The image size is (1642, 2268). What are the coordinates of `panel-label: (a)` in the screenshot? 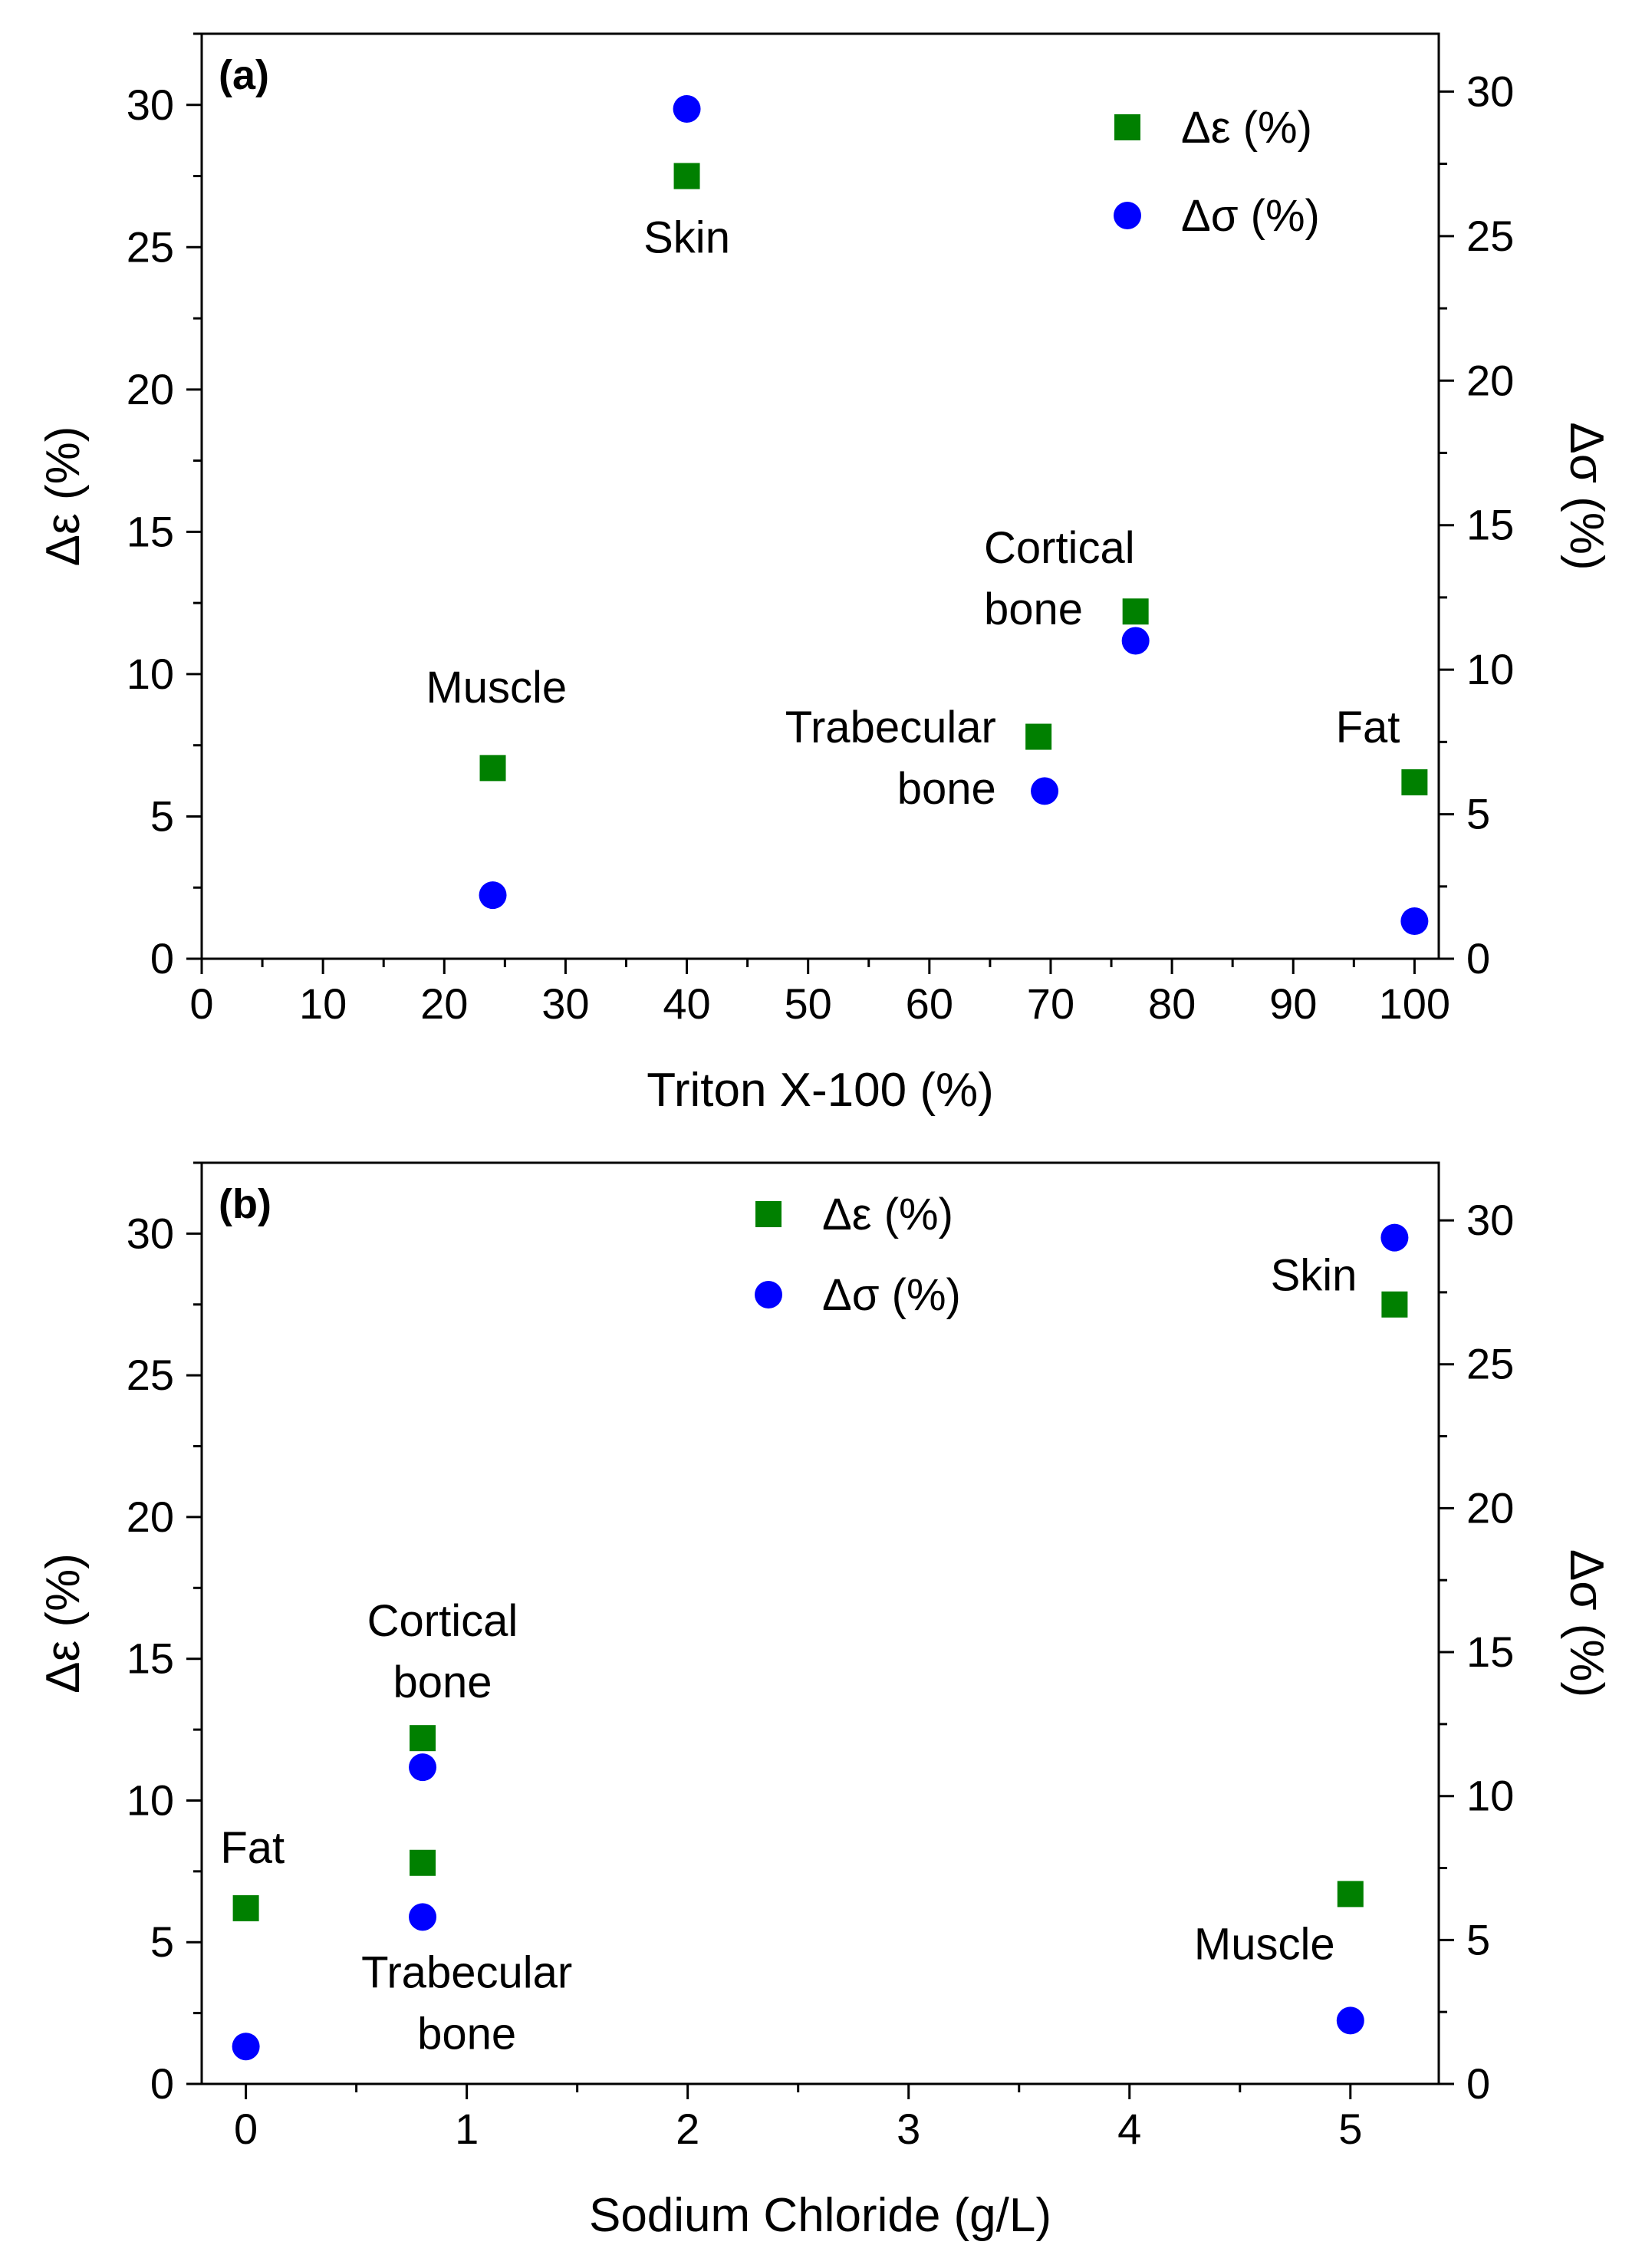 It's located at (244, 75).